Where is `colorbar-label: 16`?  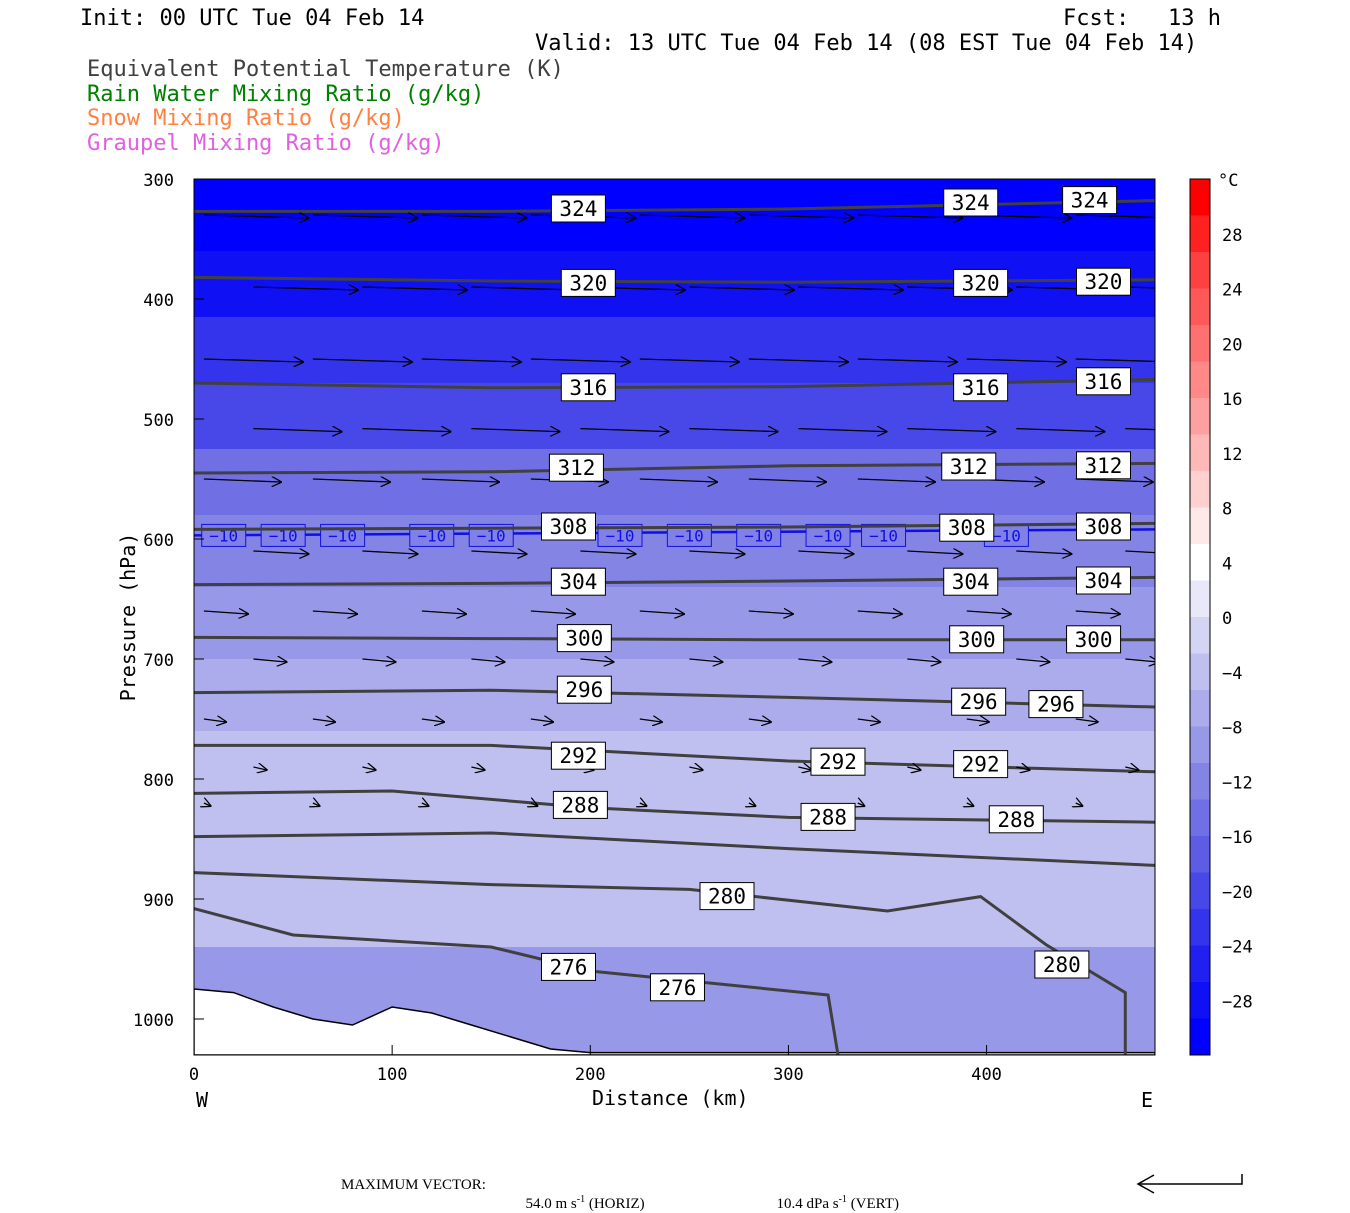
colorbar-label: 16 is located at coordinates (1232, 400).